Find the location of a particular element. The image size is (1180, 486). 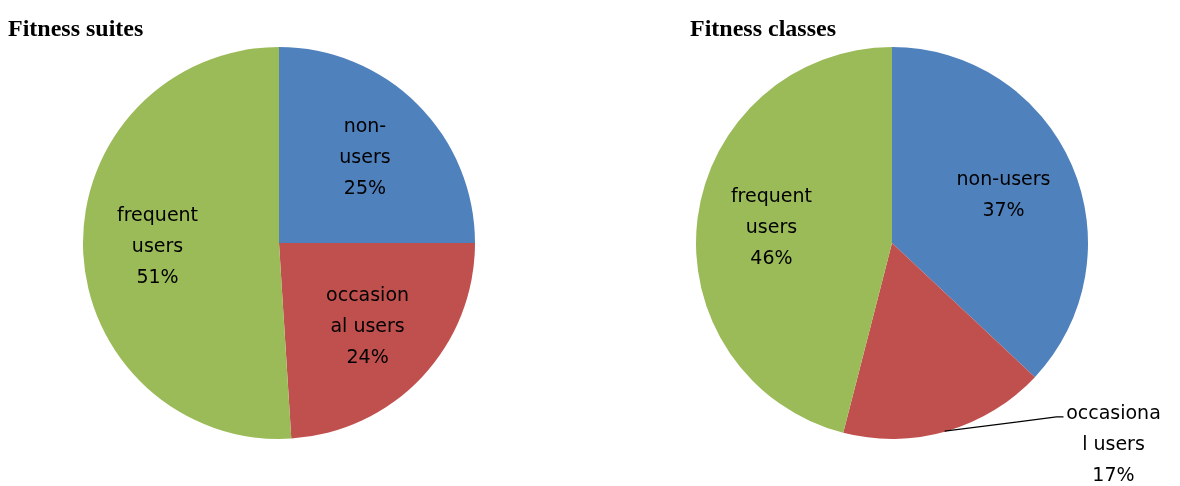

data-label: 24% is located at coordinates (367, 355).